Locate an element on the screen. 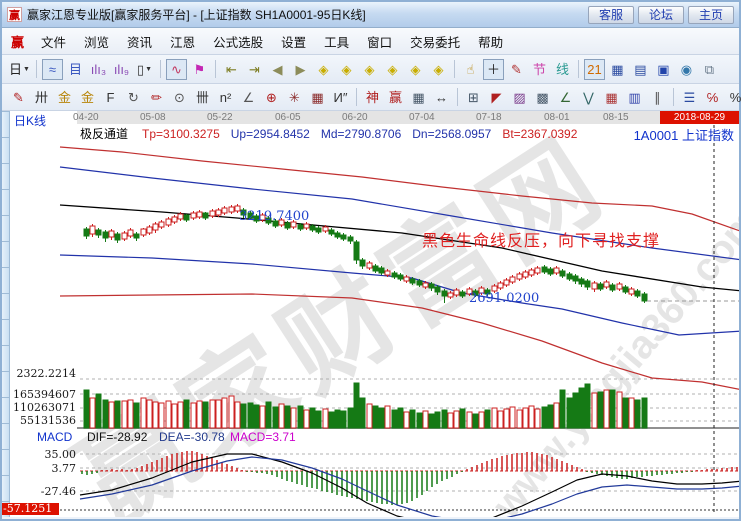 The image size is (741, 521). red-marker-icon: ✏ is located at coordinates (156, 97).